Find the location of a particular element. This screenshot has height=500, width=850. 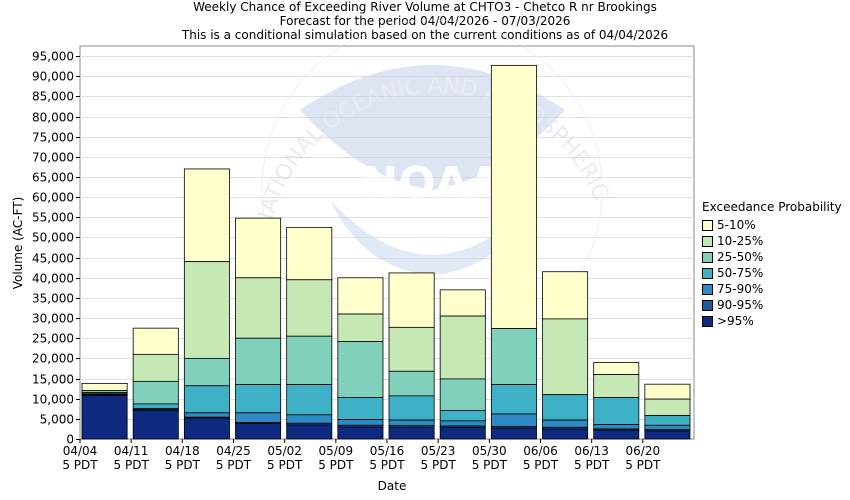

legend-item: 25-50% is located at coordinates (732, 257).